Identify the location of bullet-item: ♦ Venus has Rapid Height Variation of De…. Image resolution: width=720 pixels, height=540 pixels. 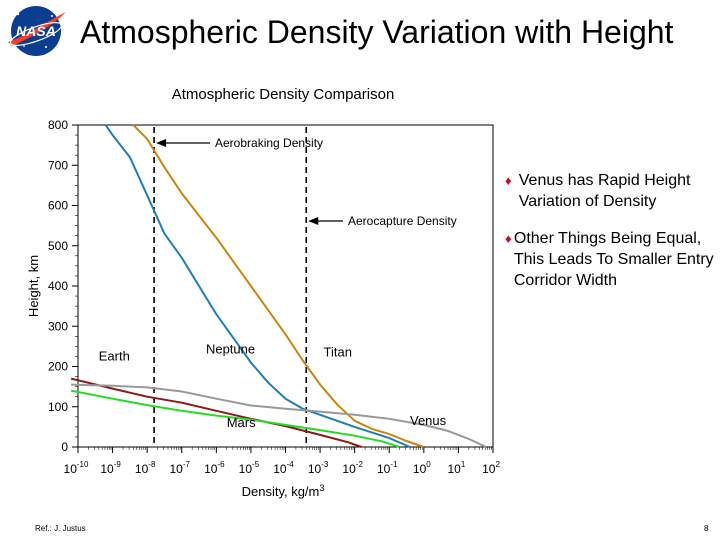
(610, 191).